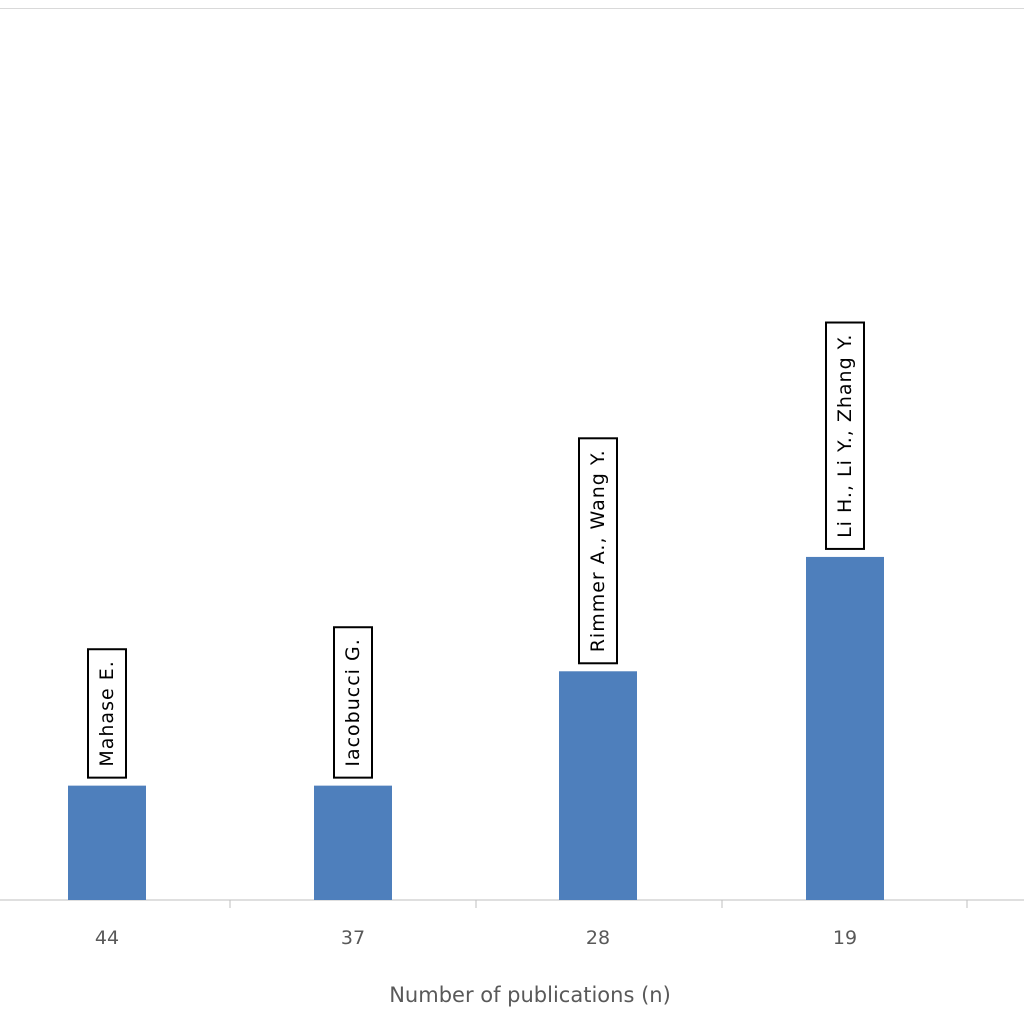 Image resolution: width=1024 pixels, height=1024 pixels. I want to click on data-label-text-2: Rimmer A., Wang Y., so click(598, 550).